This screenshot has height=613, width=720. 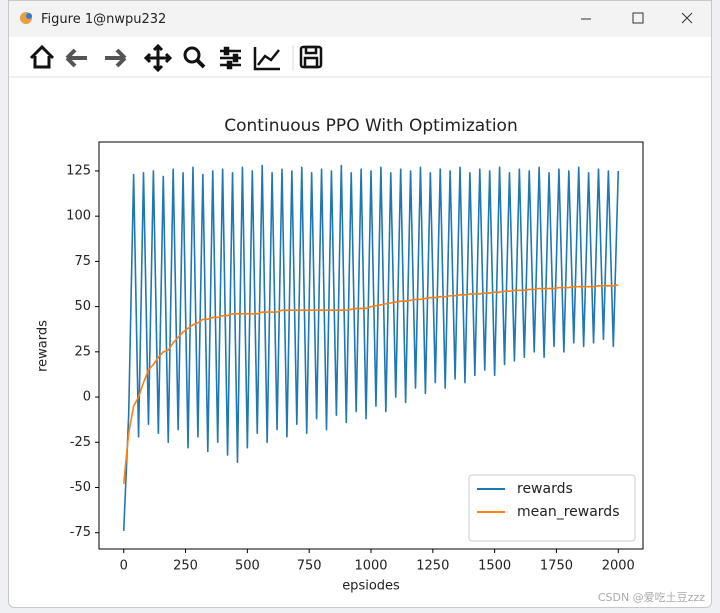 What do you see at coordinates (194, 57) in the screenshot?
I see `zoom-button` at bounding box center [194, 57].